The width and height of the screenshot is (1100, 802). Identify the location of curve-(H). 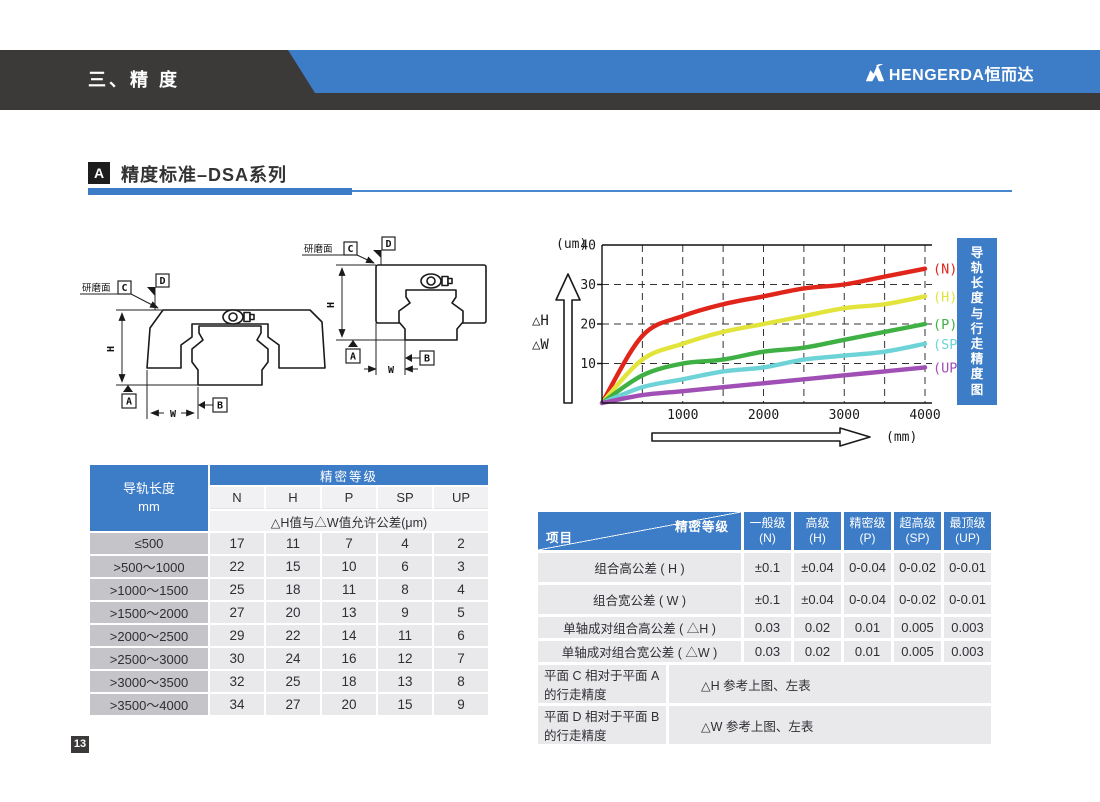
(763, 350).